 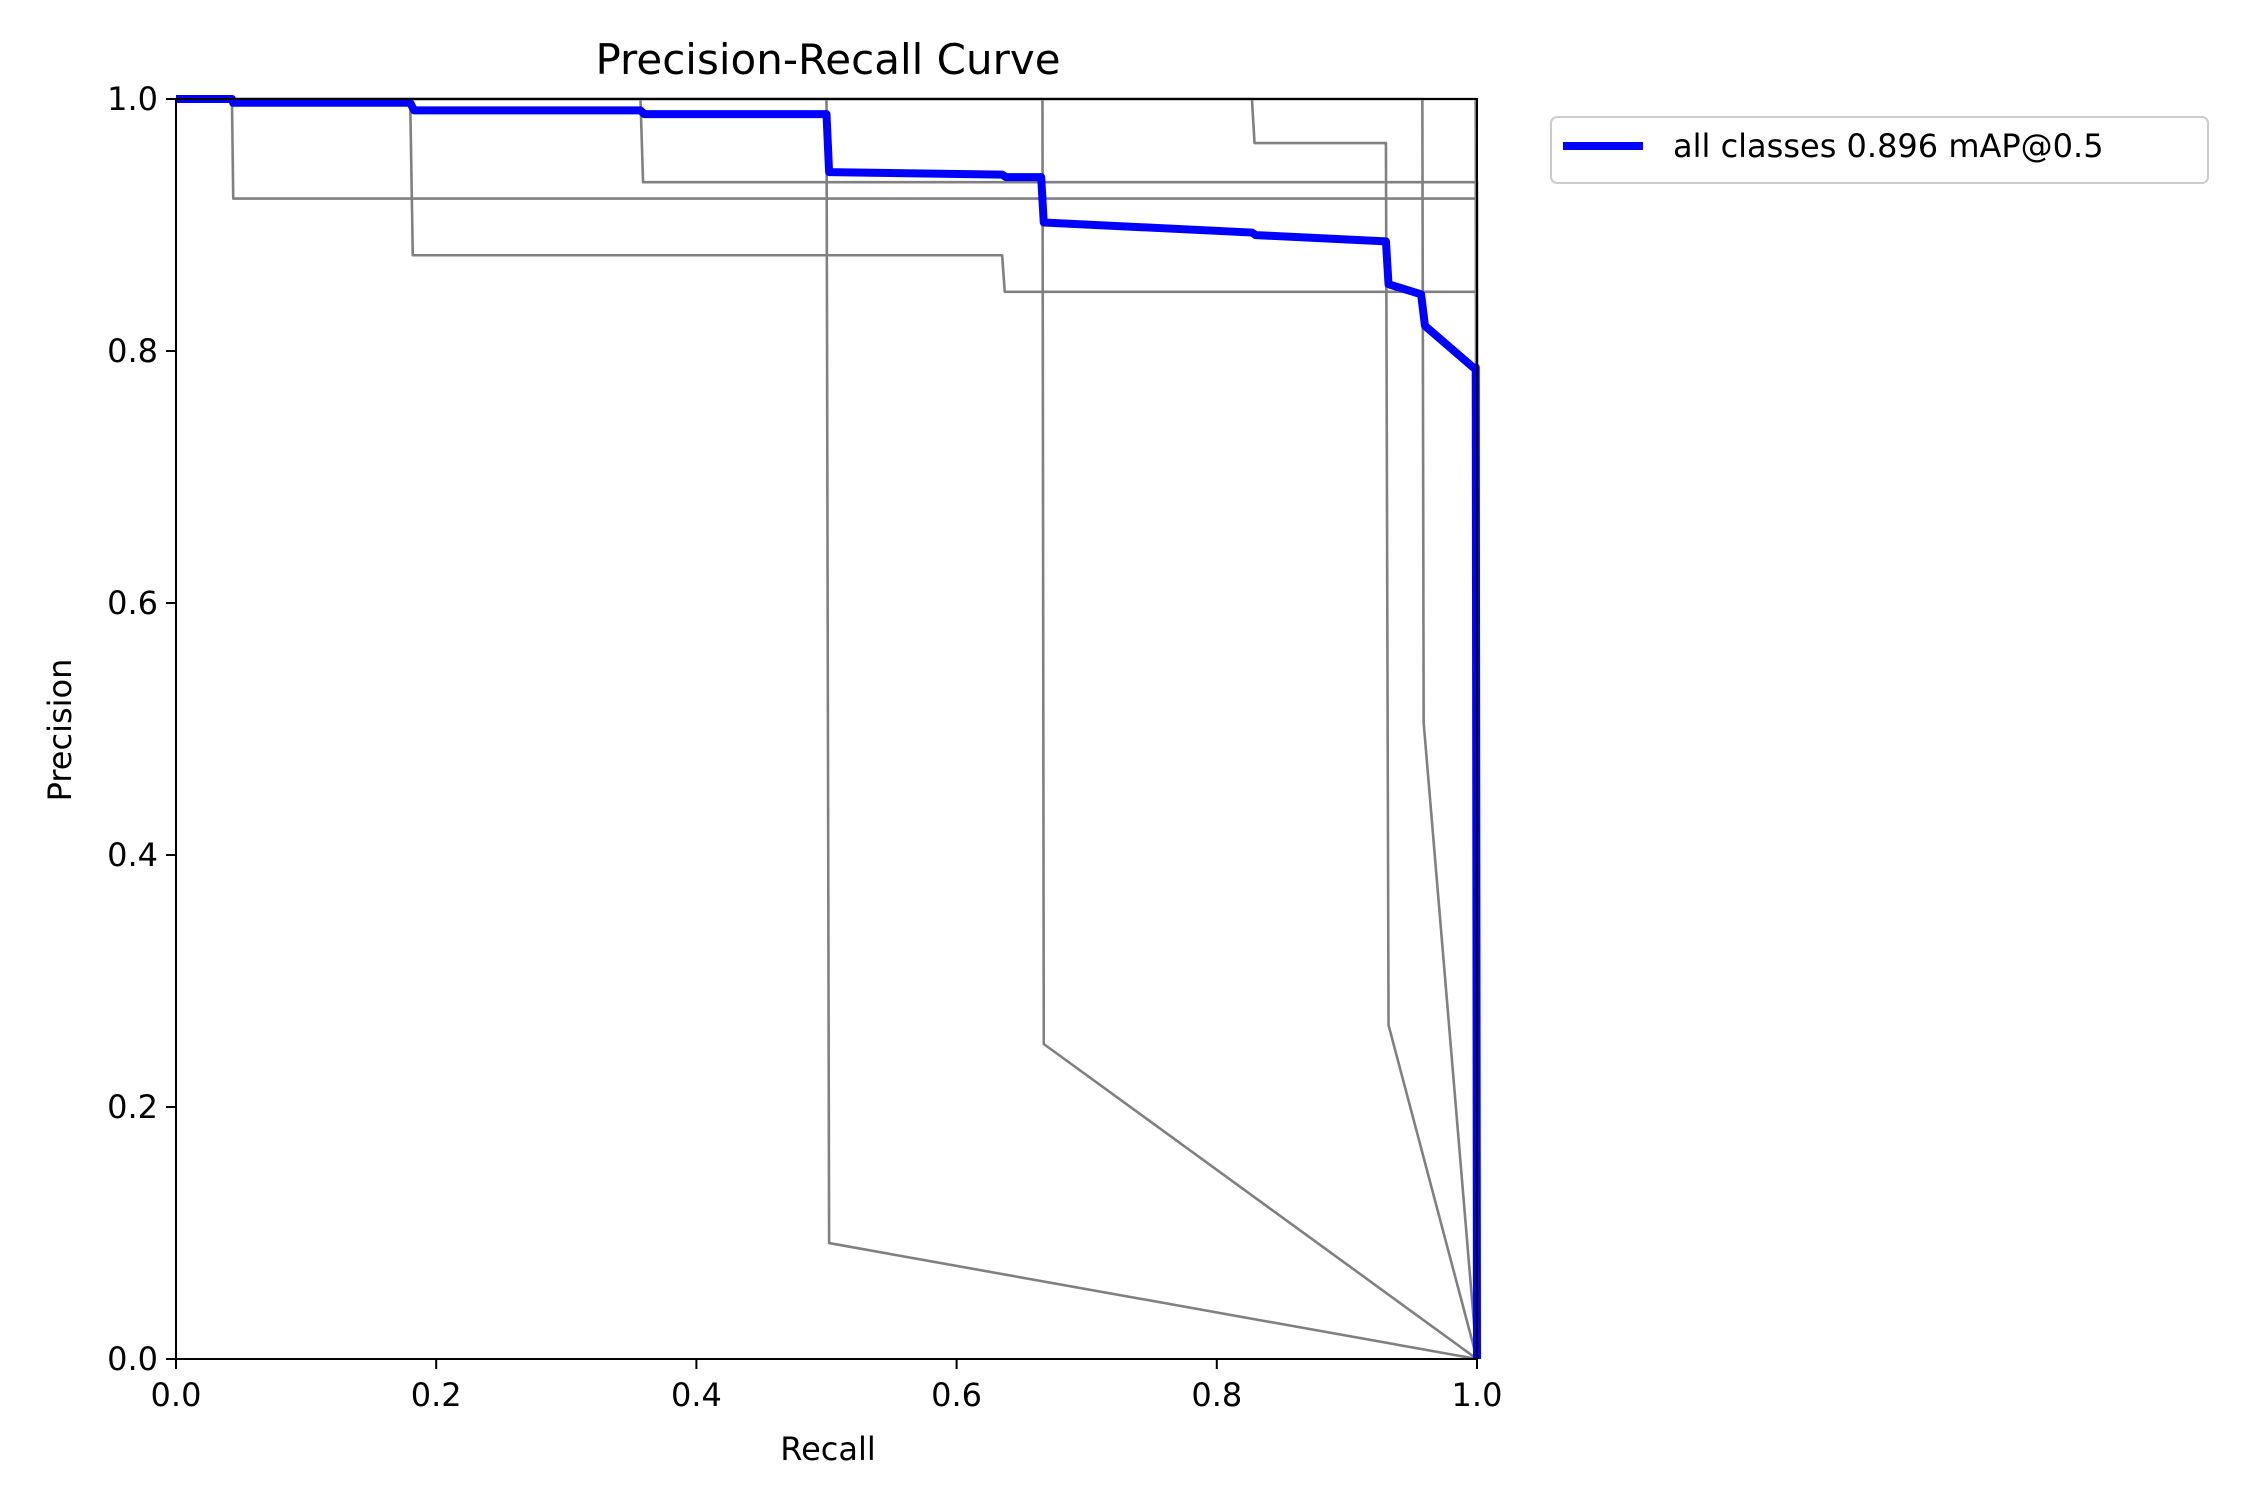 What do you see at coordinates (696, 1395) in the screenshot?
I see `x-tick-label: 0.4` at bounding box center [696, 1395].